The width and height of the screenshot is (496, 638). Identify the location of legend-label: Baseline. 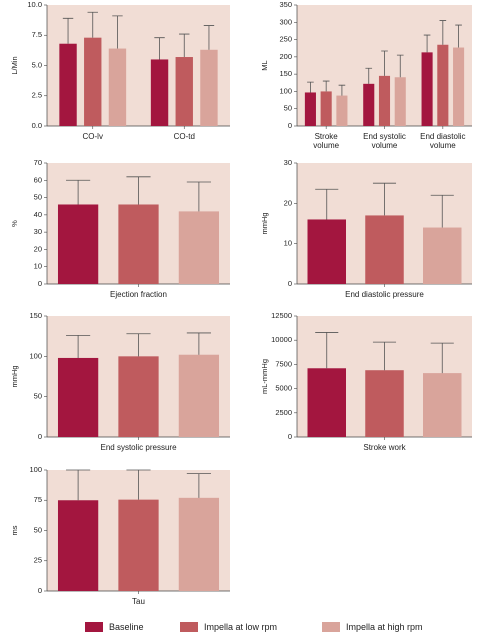
(126, 627).